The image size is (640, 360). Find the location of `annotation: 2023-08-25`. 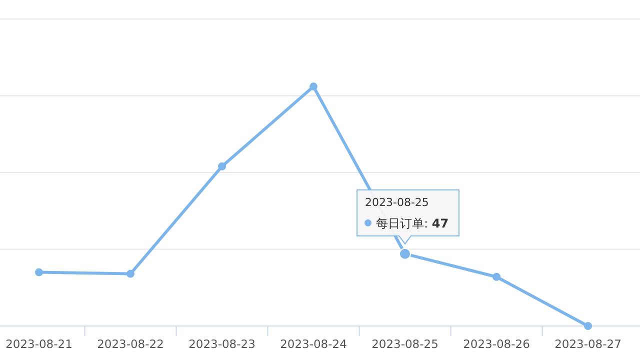

annotation: 2023-08-25 is located at coordinates (397, 202).